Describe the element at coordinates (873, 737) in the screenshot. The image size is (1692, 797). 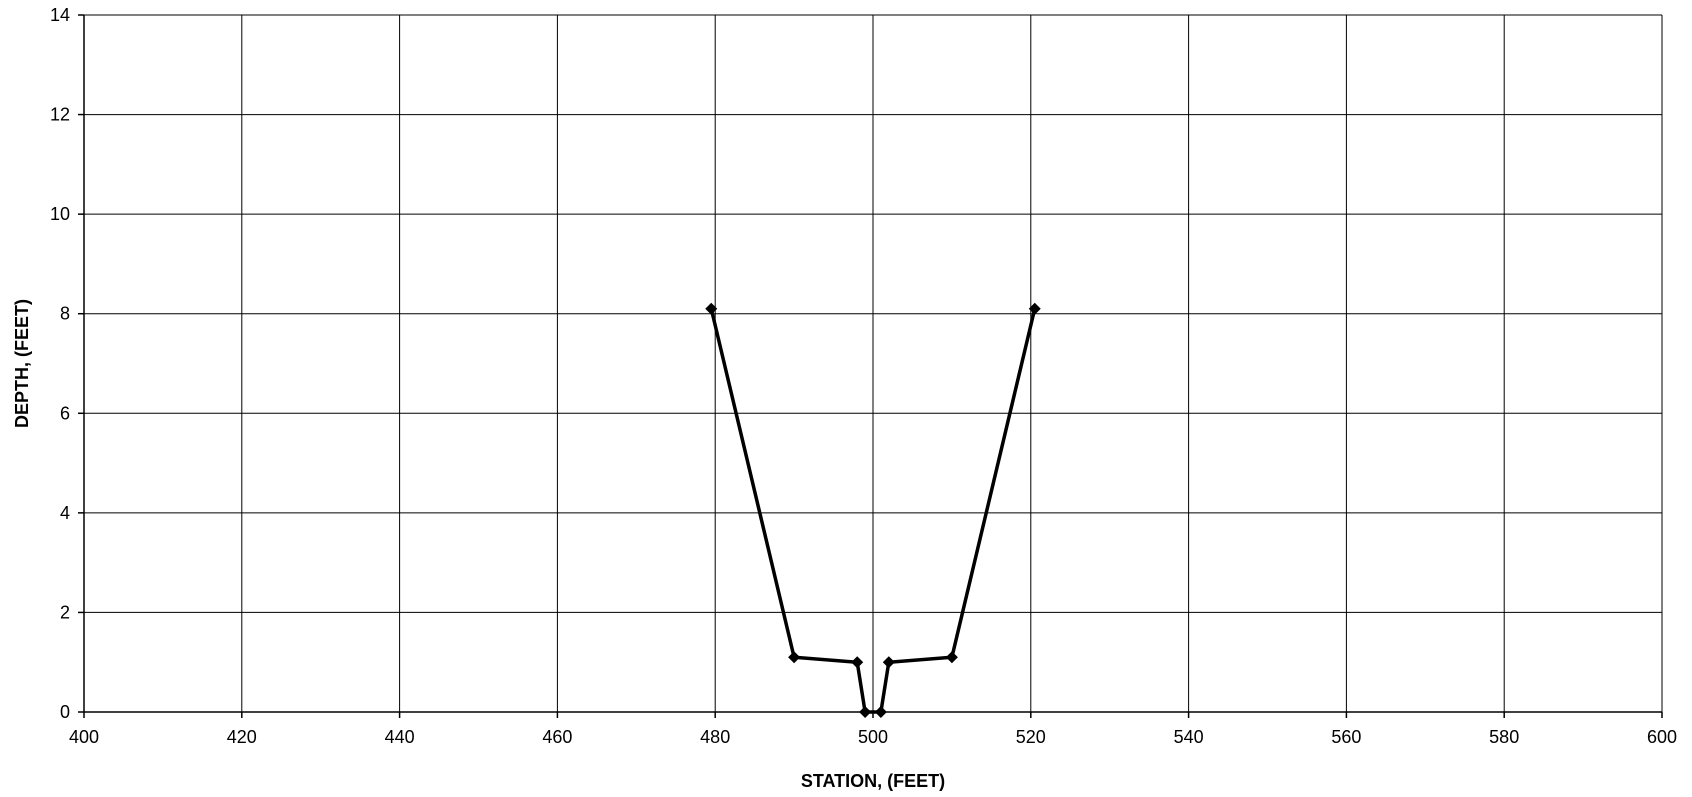
I see `x-tick-label: 500` at that location.